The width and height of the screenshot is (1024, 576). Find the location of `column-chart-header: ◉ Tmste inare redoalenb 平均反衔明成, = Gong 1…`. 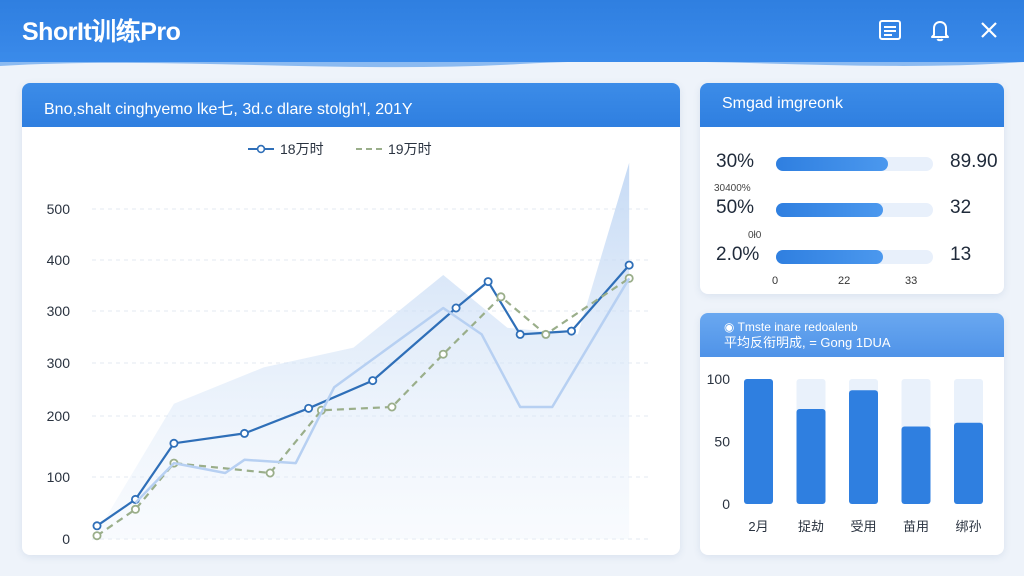

column-chart-header: ◉ Tmste inare redoalenb 平均反衔明成, = Gong 1… is located at coordinates (852, 335).